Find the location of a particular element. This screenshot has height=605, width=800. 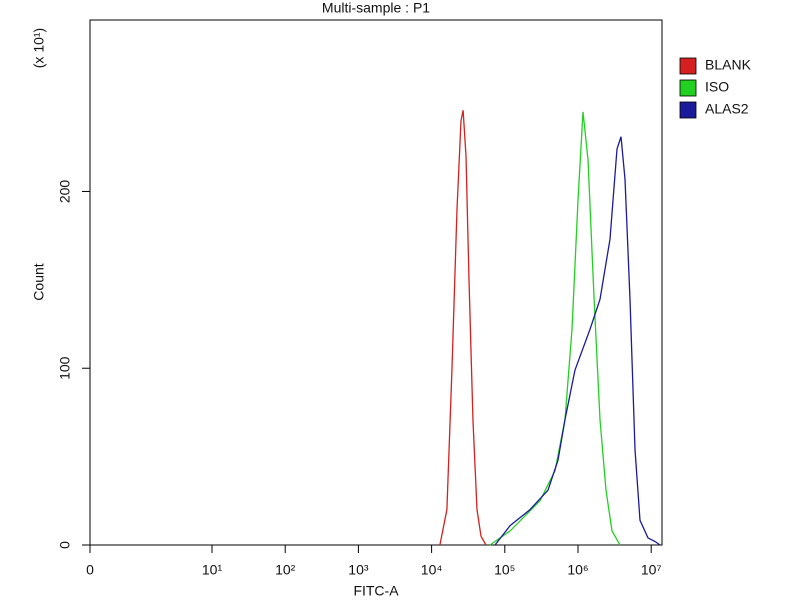

y-tick-label: 0 is located at coordinates (65, 545).